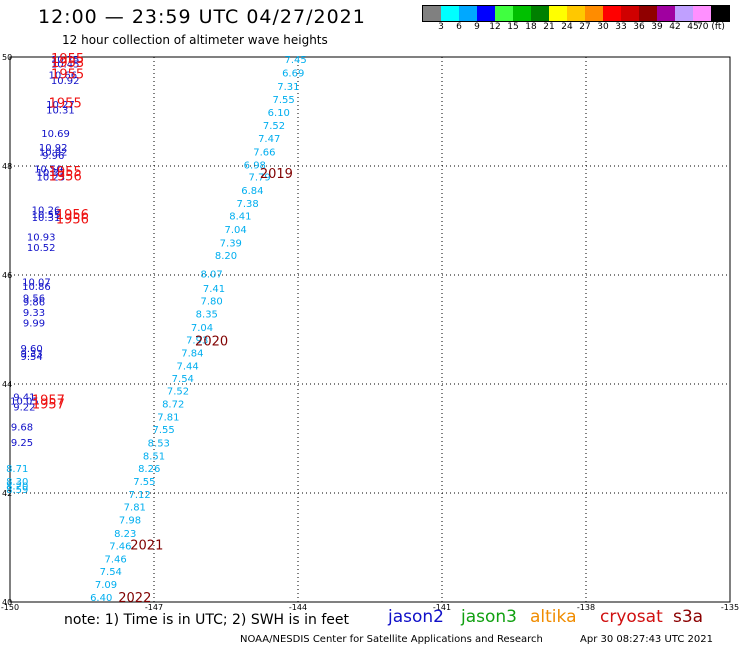  What do you see at coordinates (567, 27) in the screenshot?
I see `color-scale-label: 24` at bounding box center [567, 27].